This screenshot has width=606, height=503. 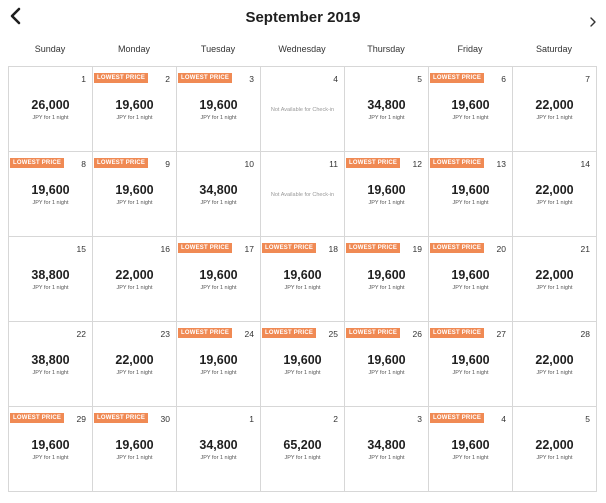 I want to click on calendar-day-cell: 11 Not Available for Check-in, so click(x=303, y=194).